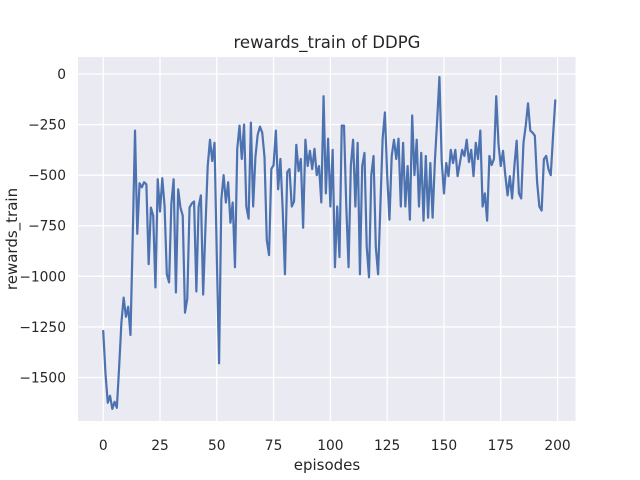  Describe the element at coordinates (327, 465) in the screenshot. I see `x-axis-label: episodes` at that location.